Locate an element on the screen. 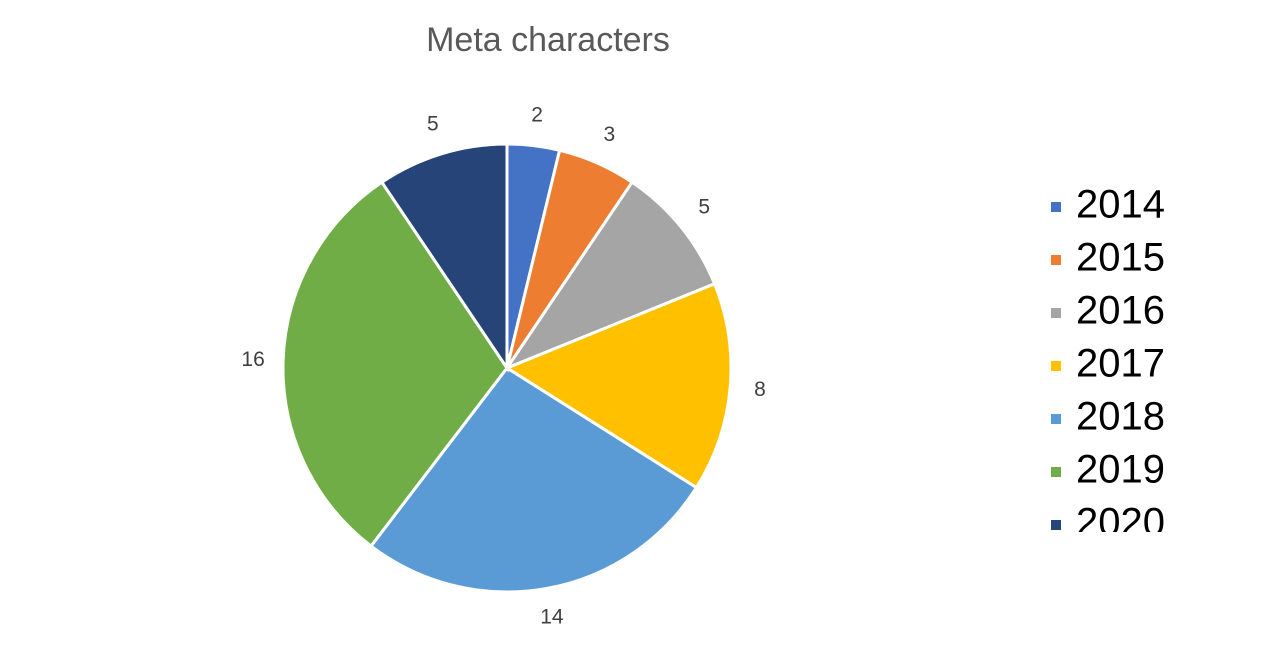 This screenshot has width=1271, height=656. legend-label: 2015 is located at coordinates (1120, 258).